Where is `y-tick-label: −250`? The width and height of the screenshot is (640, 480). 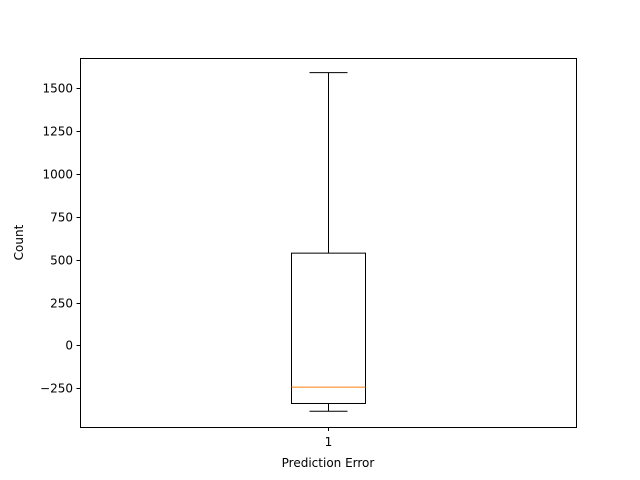 y-tick-label: −250 is located at coordinates (56, 389).